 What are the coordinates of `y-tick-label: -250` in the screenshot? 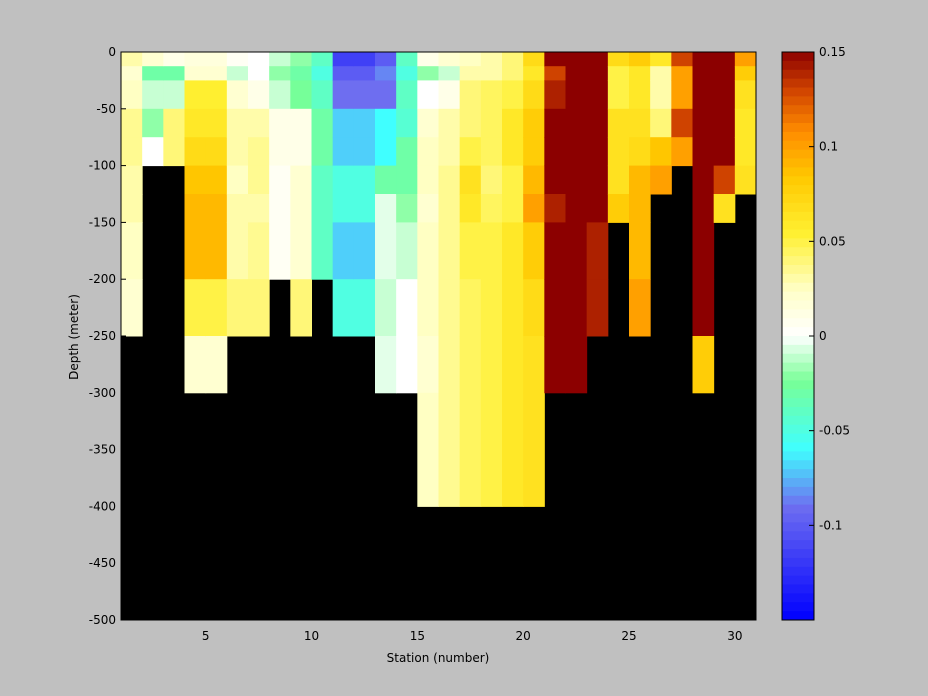 It's located at (102, 336).